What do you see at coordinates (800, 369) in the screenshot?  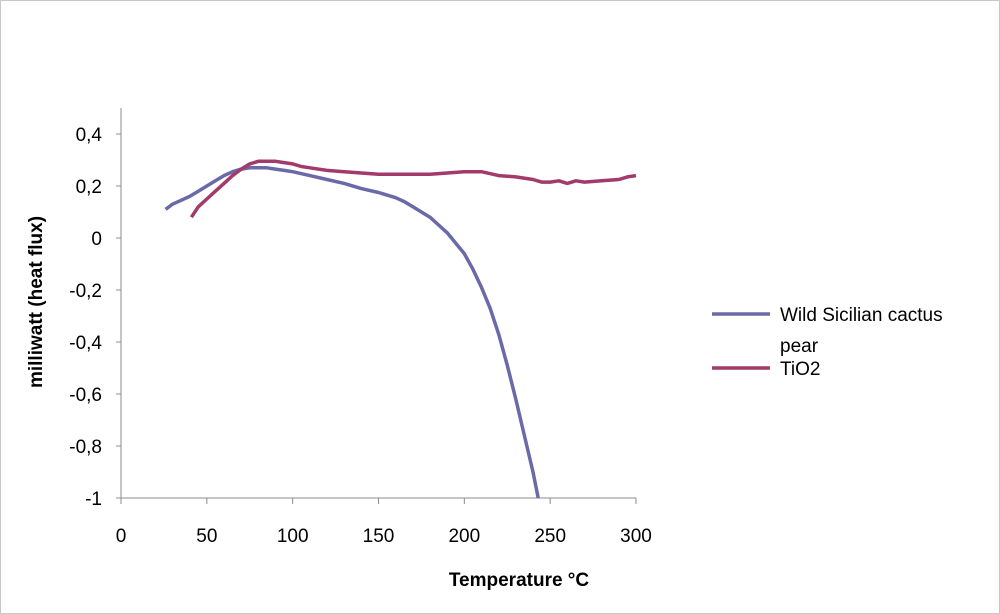 I see `legend-label: TiO2` at bounding box center [800, 369].